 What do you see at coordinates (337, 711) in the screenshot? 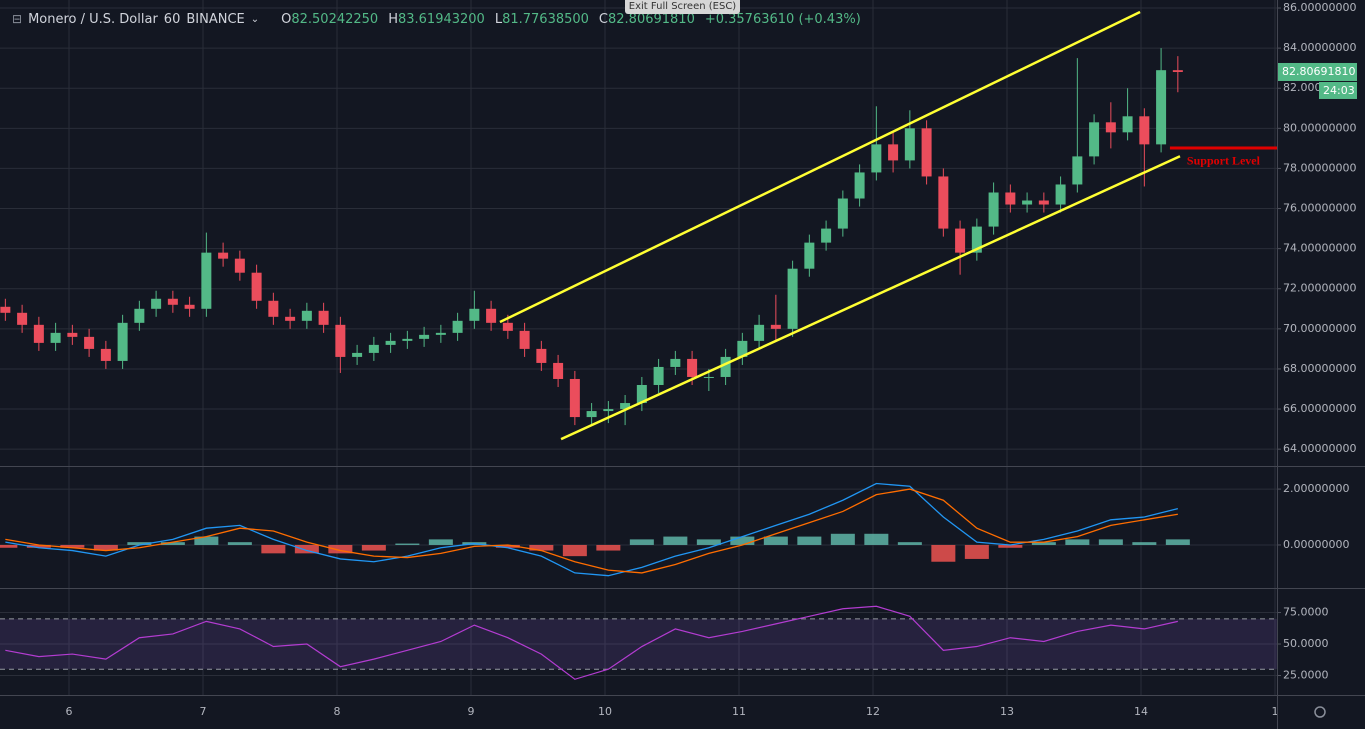
I see `x-tick-label: 8` at bounding box center [337, 711].